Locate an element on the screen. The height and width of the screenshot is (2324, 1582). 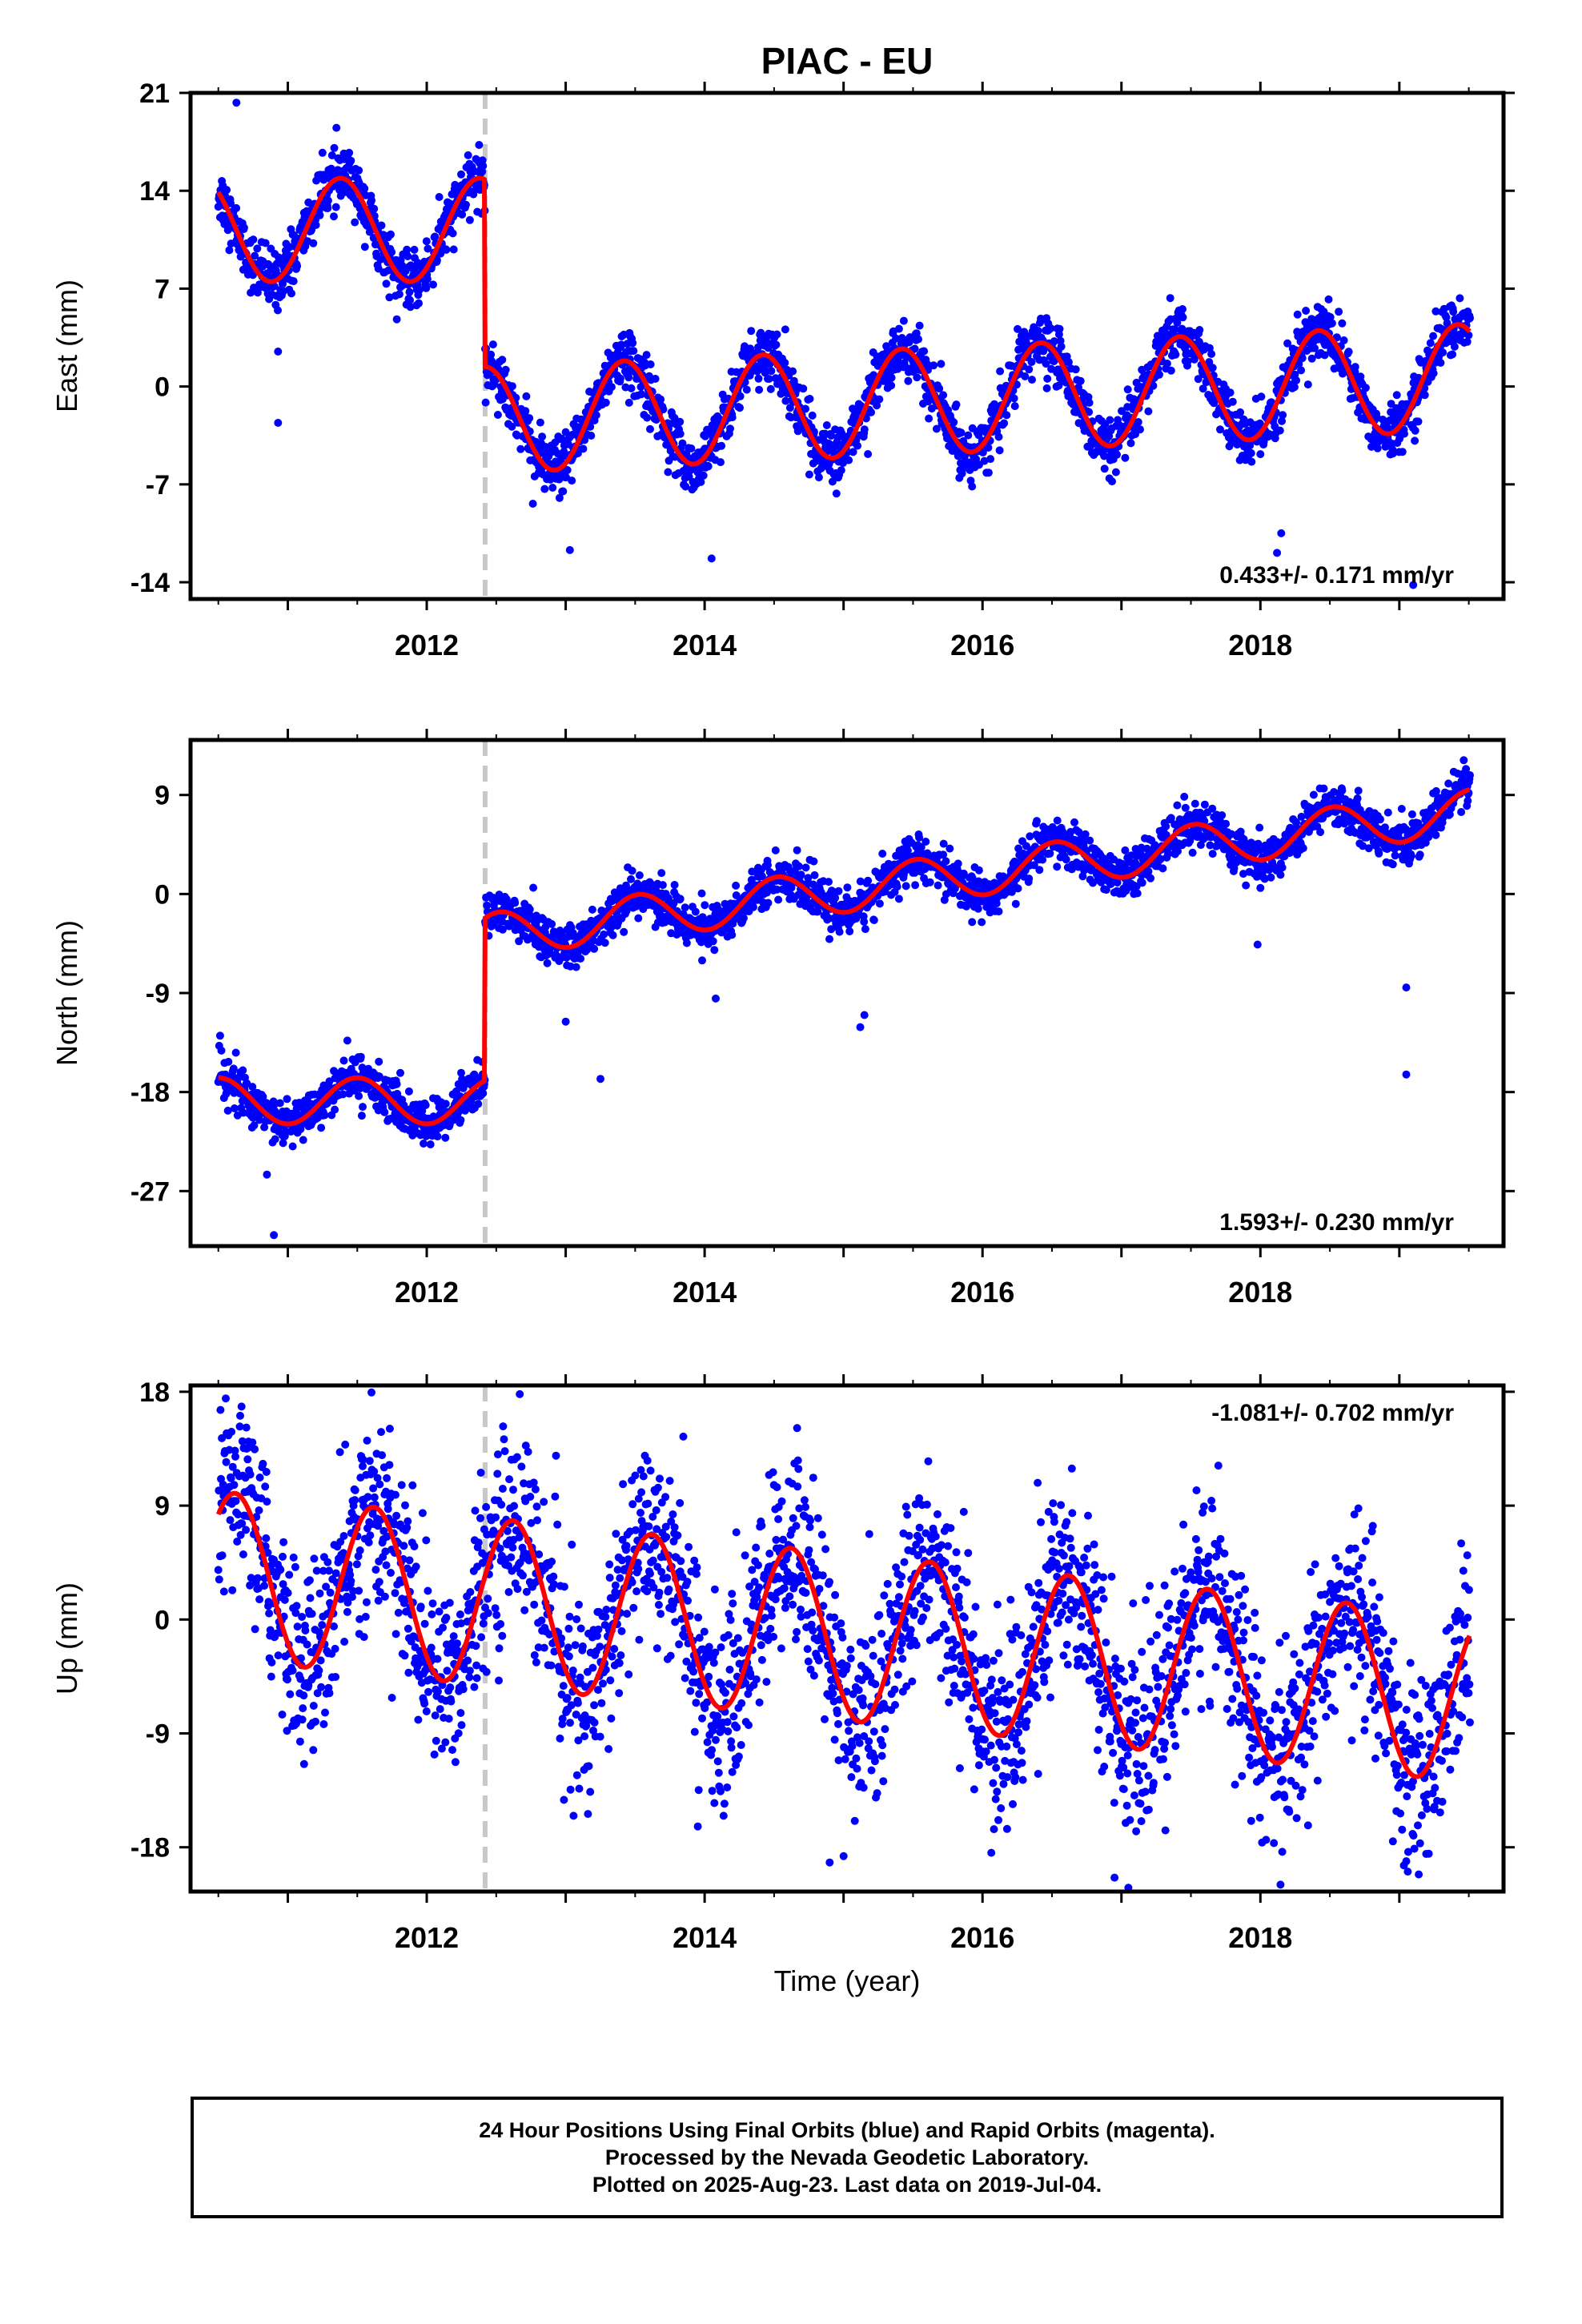
x-tick-label: 2014 is located at coordinates (705, 645).